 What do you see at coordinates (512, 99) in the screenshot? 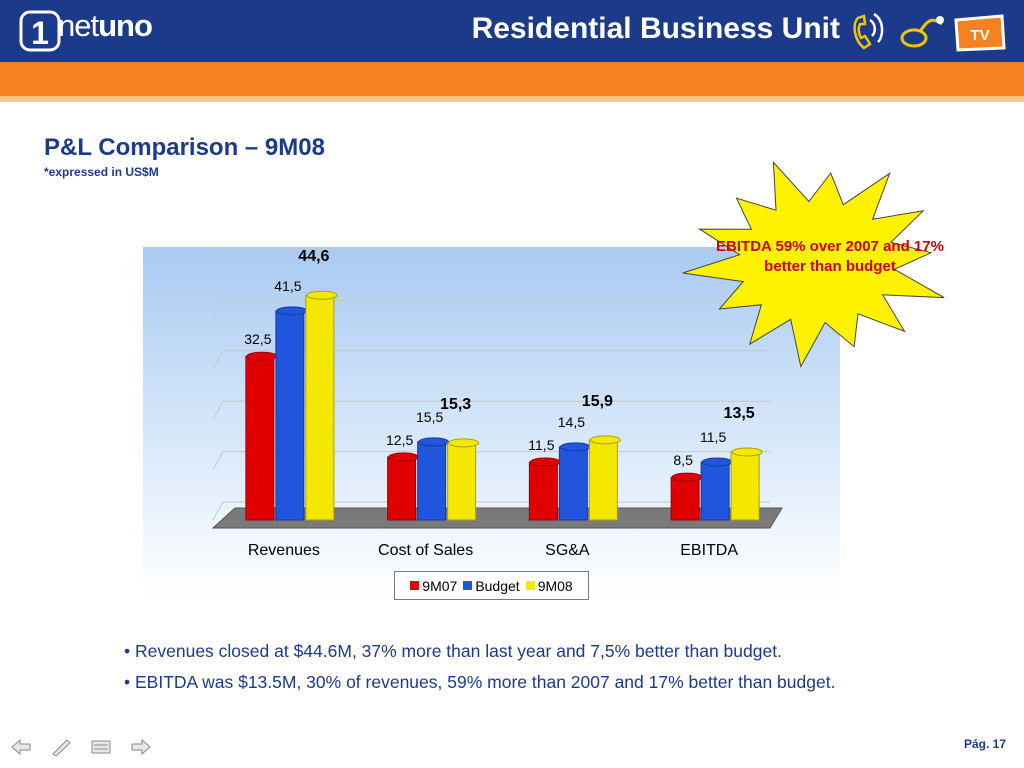
I see `orange-stripe` at bounding box center [512, 99].